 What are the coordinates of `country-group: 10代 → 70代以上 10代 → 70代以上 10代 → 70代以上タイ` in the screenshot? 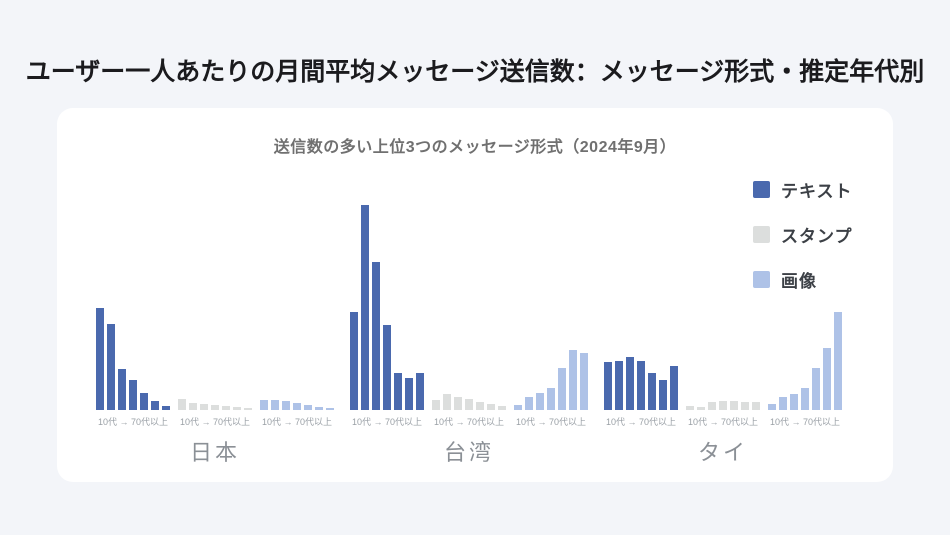 It's located at (723, 336).